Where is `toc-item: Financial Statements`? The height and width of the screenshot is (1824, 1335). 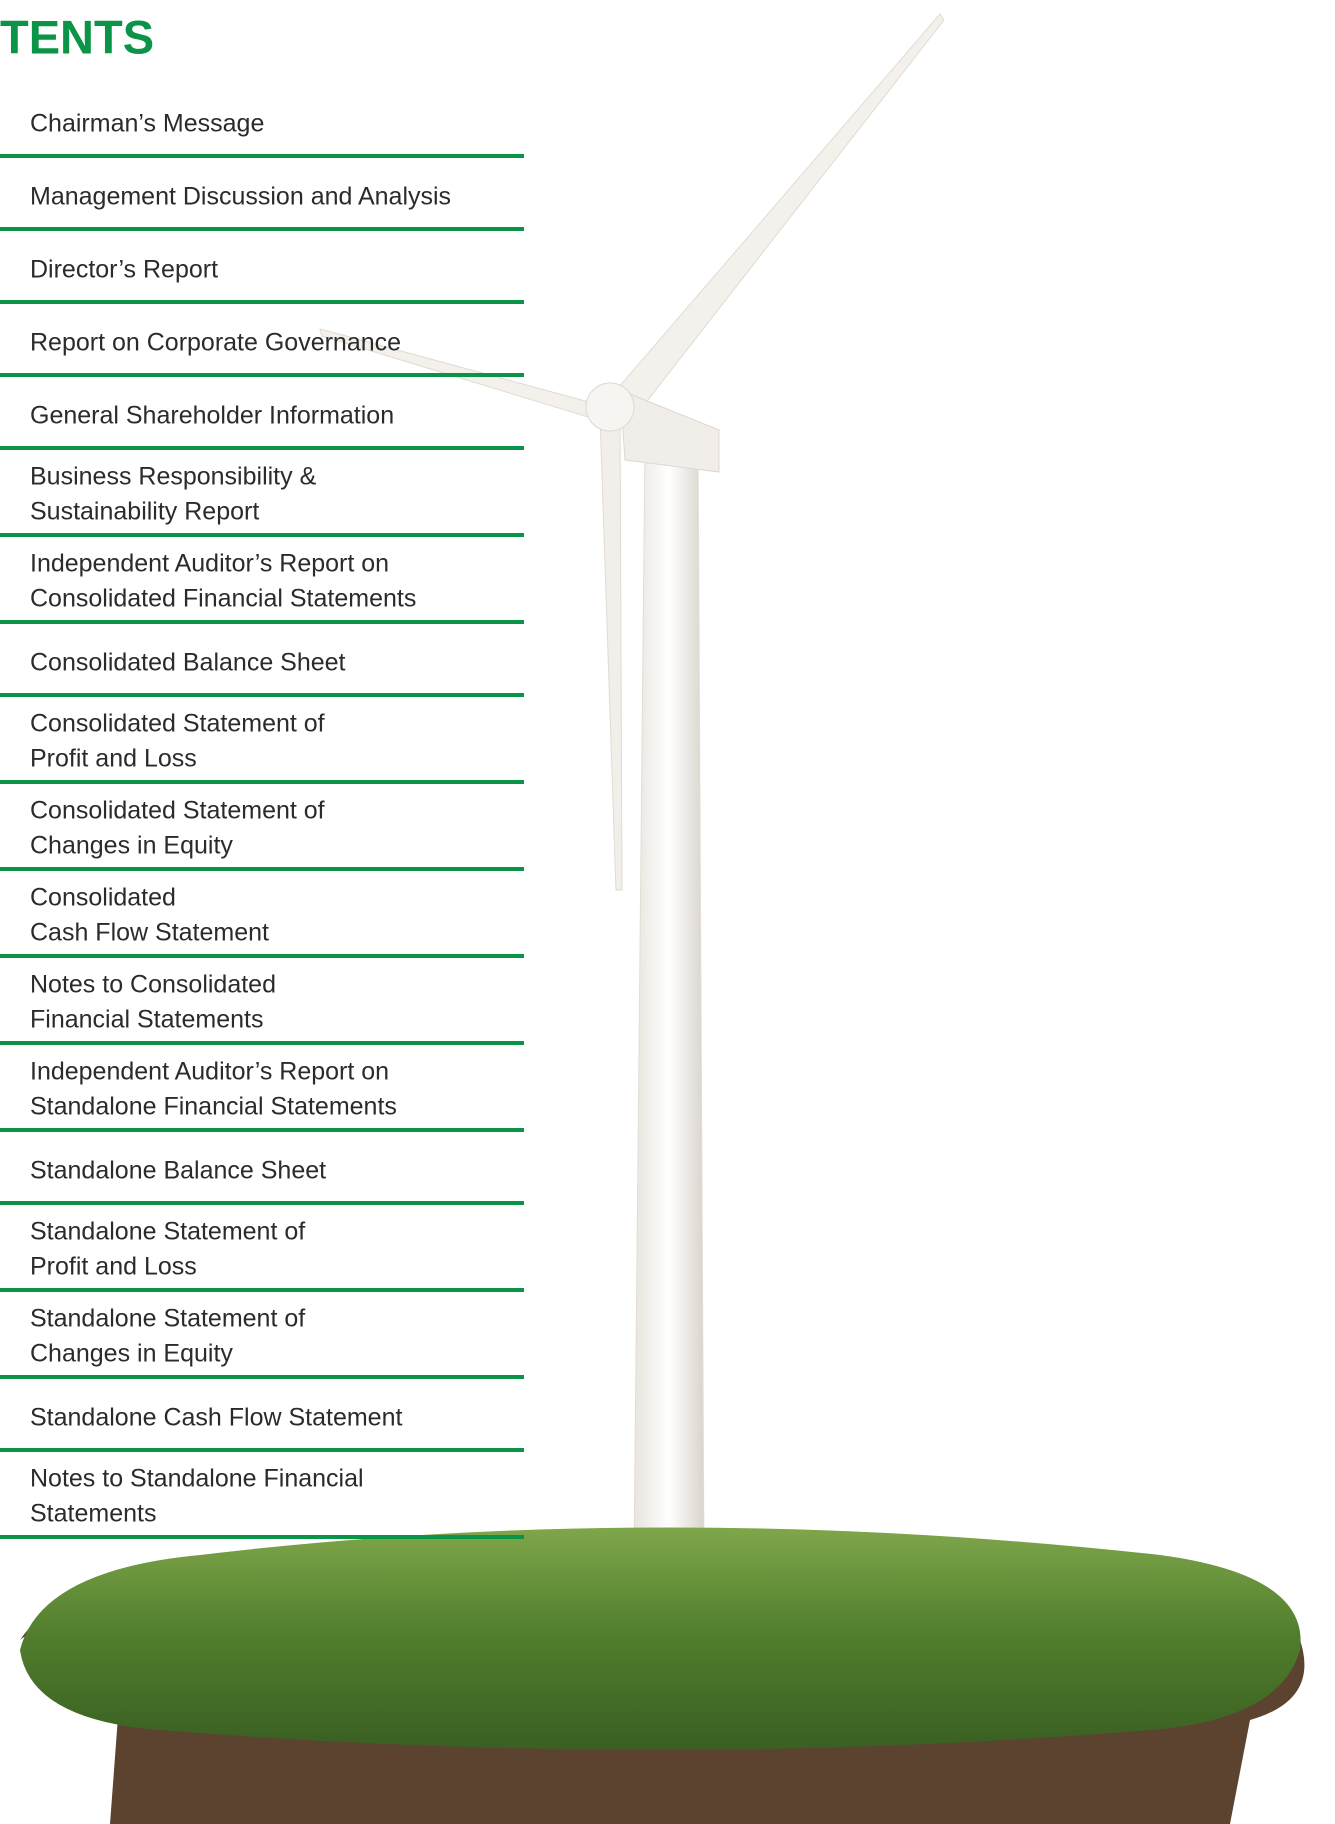
toc-item: Financial Statements is located at coordinates (146, 1020).